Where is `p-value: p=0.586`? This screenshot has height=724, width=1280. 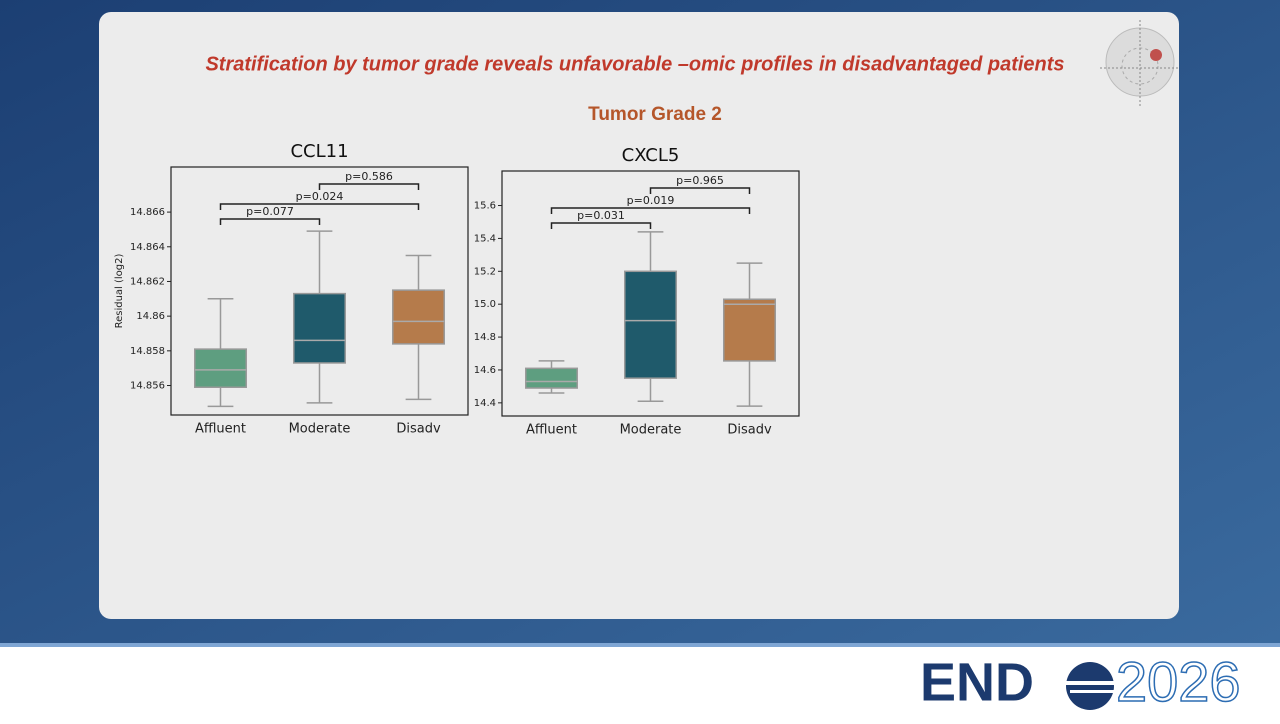
p-value: p=0.586 is located at coordinates (369, 176).